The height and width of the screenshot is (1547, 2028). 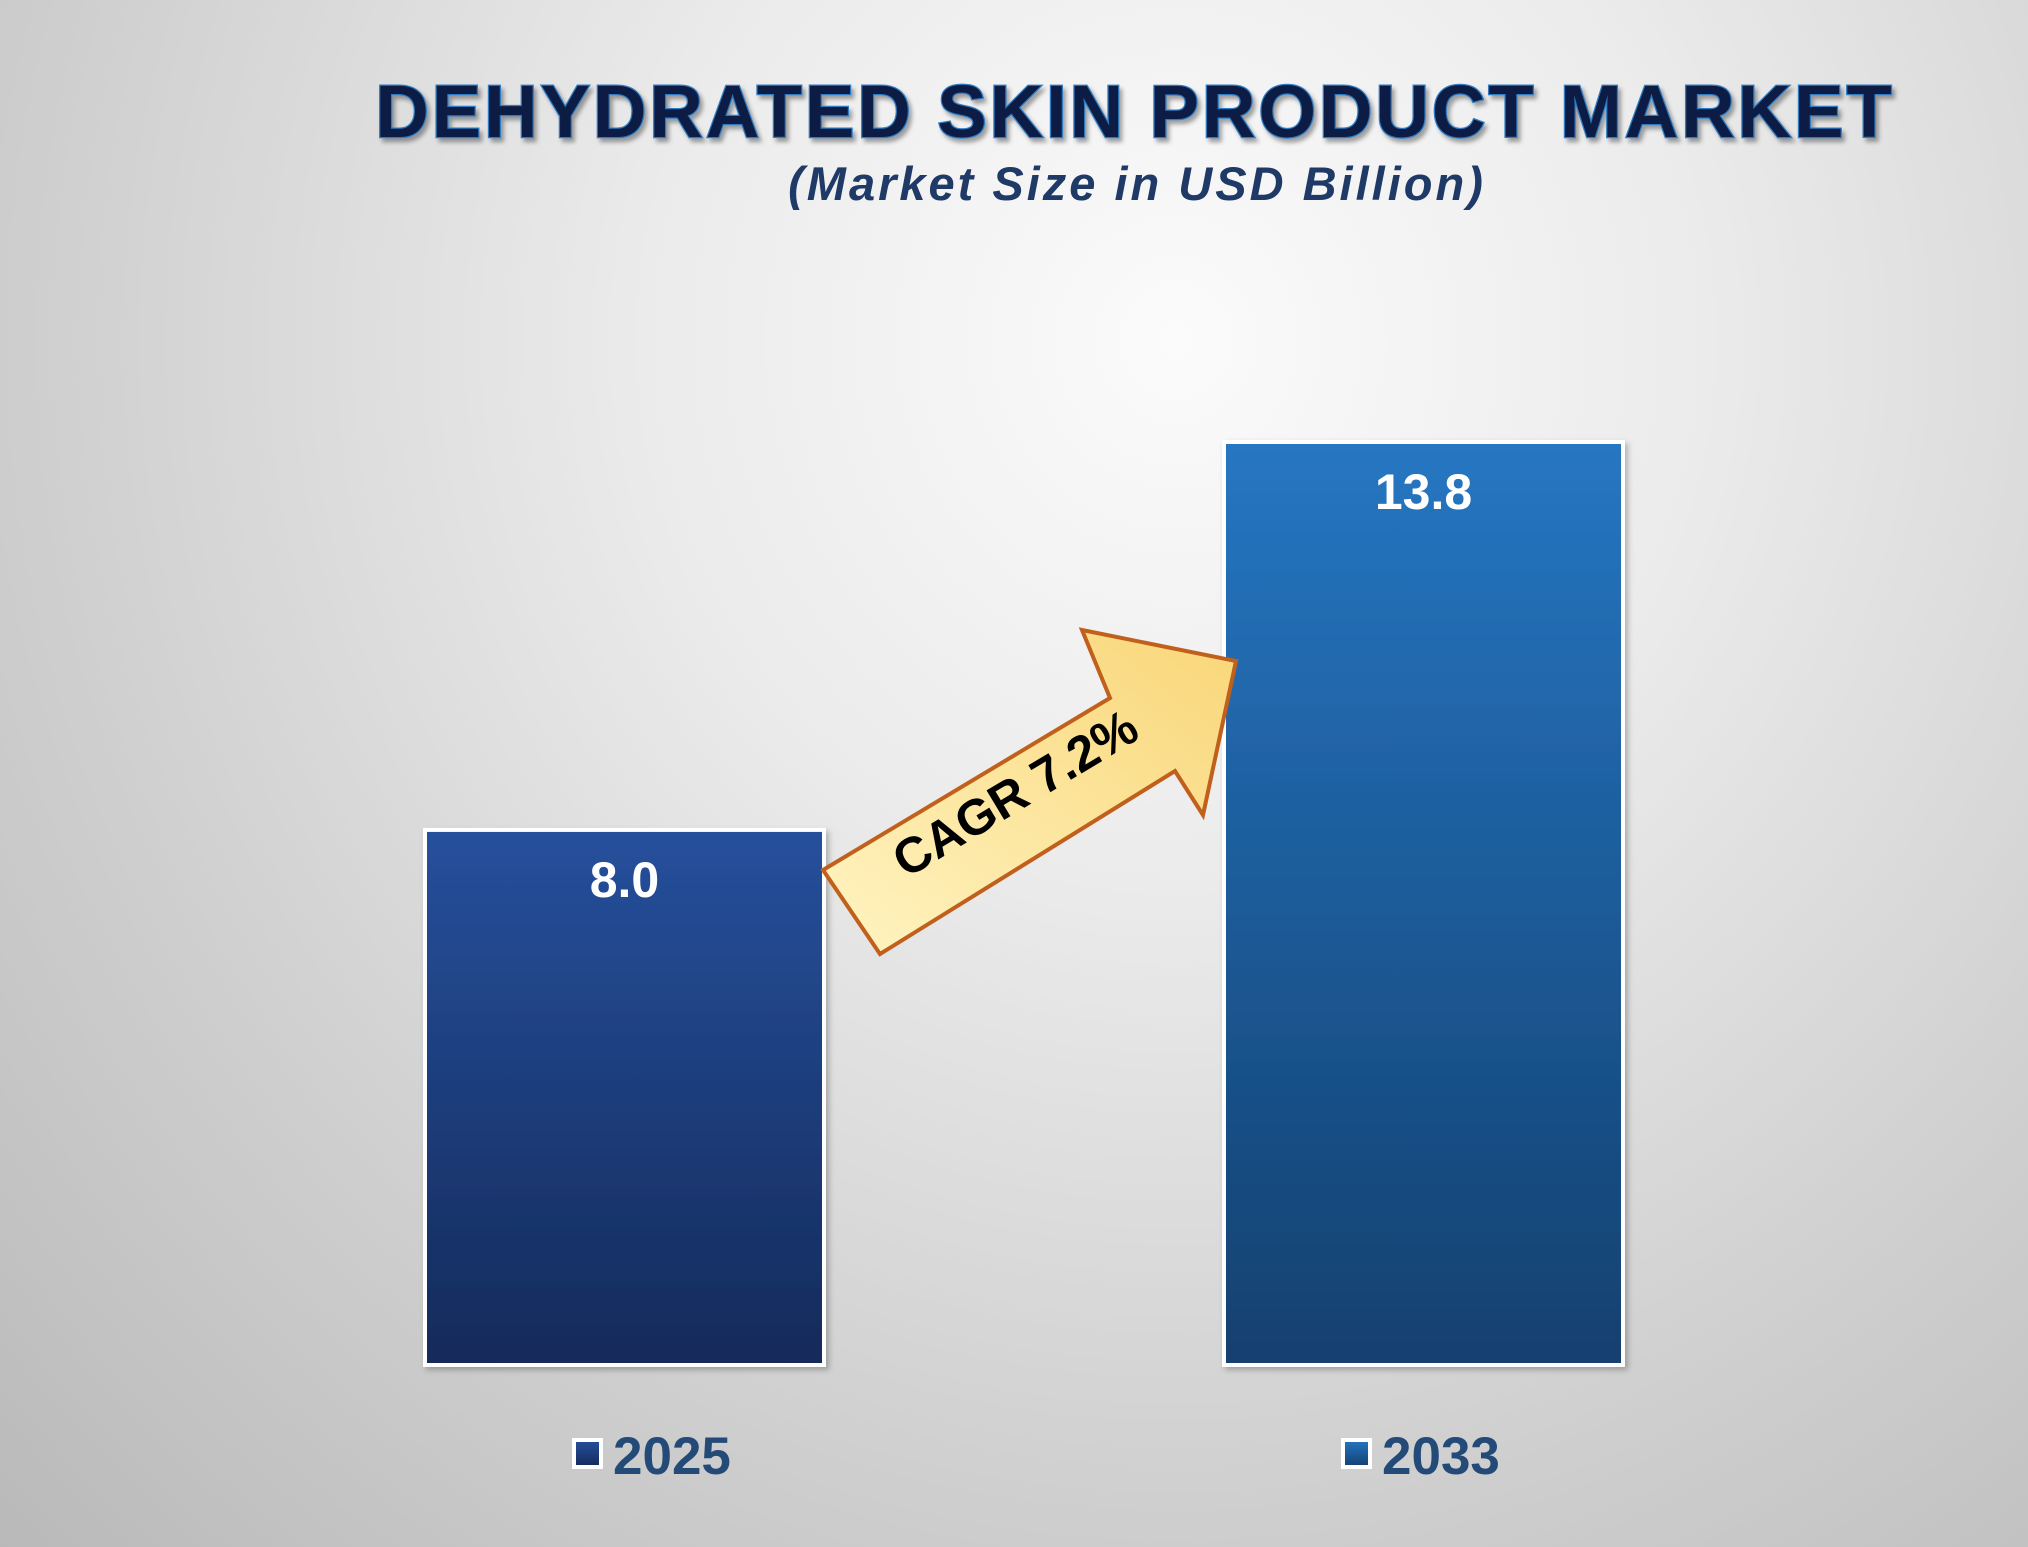 I want to click on chart-title: DEHYDRATED SKIN PRODUCT MARKET, so click(x=1134, y=111).